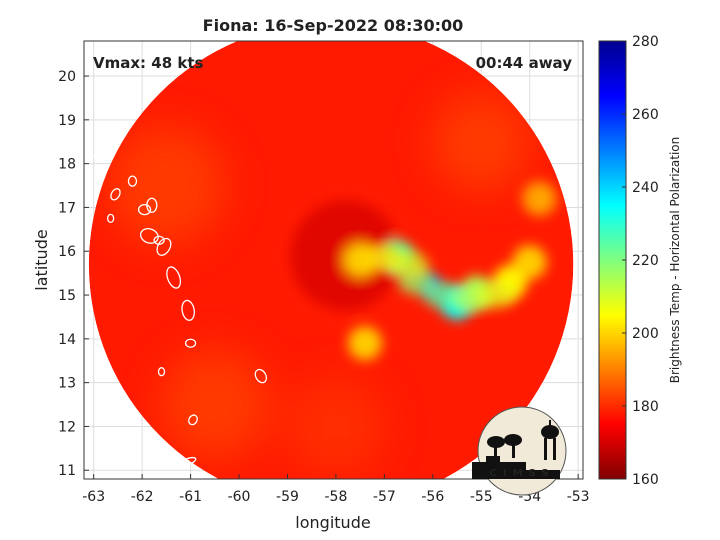 Image resolution: width=720 pixels, height=540 pixels. I want to click on y-tick-label: 15, so click(67, 296).